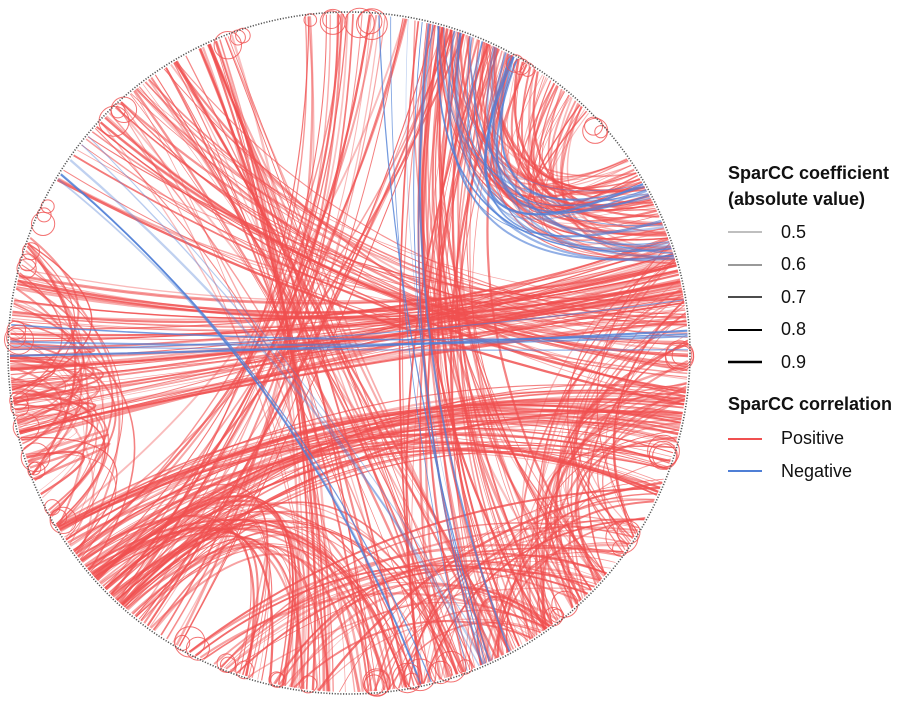  What do you see at coordinates (794, 231) in the screenshot?
I see `coefficient-label-0-5: 0.5` at bounding box center [794, 231].